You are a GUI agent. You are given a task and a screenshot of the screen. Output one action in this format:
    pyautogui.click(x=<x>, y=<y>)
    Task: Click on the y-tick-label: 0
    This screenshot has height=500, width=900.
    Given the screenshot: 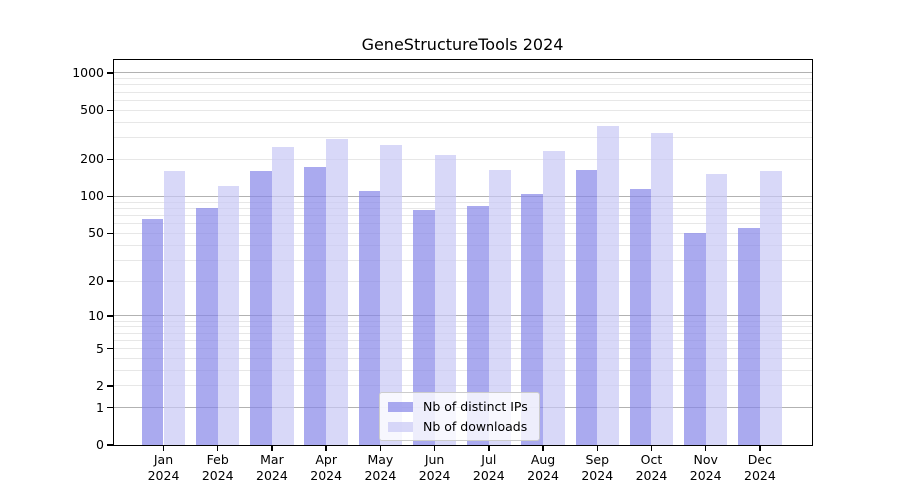 What is the action you would take?
    pyautogui.click(x=100, y=444)
    